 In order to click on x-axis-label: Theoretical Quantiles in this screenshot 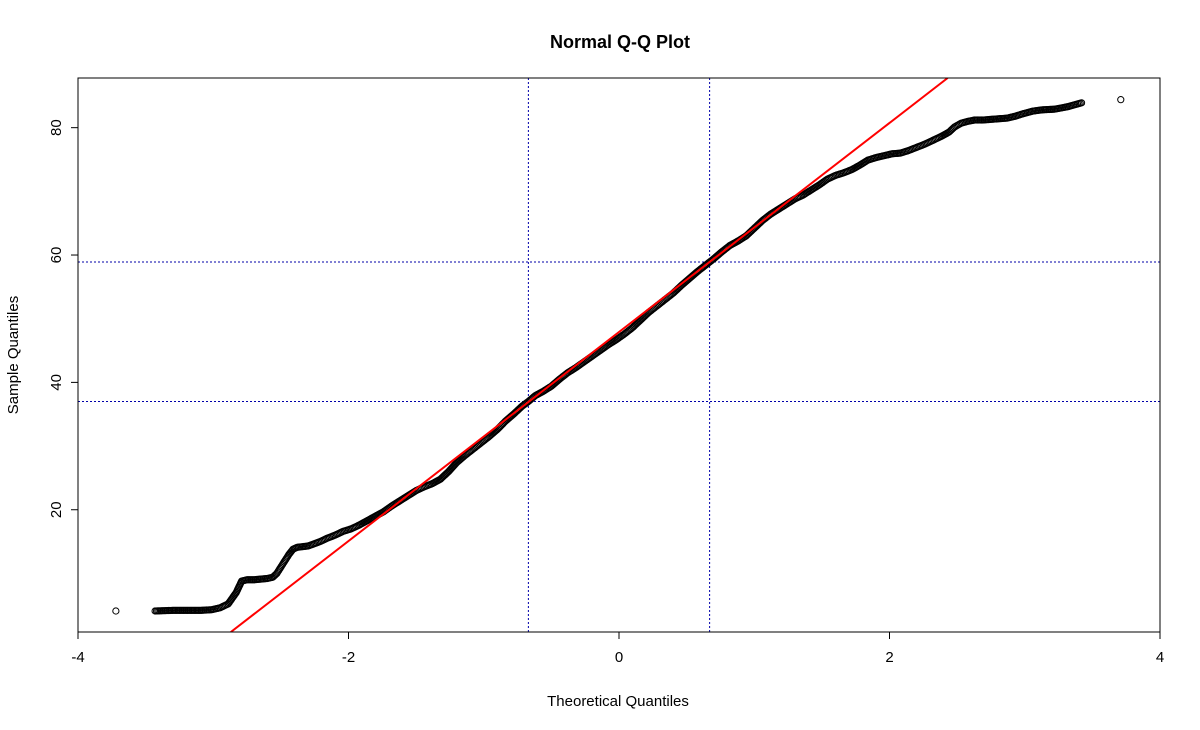, I will do `click(618, 701)`.